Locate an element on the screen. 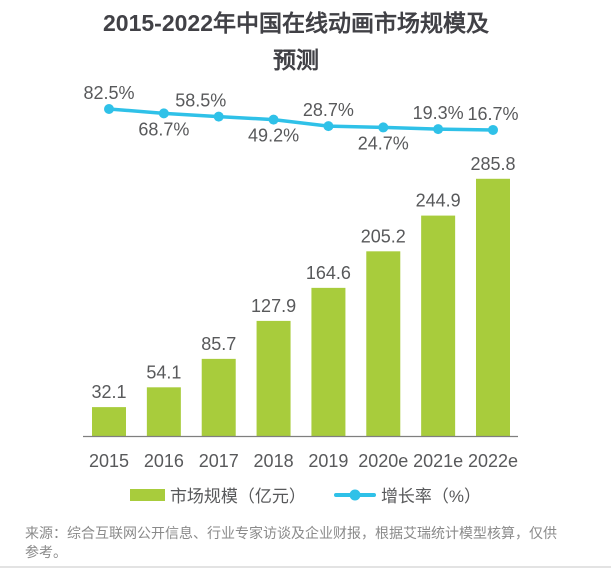 The image size is (611, 568). bar-2022e is located at coordinates (492, 307).